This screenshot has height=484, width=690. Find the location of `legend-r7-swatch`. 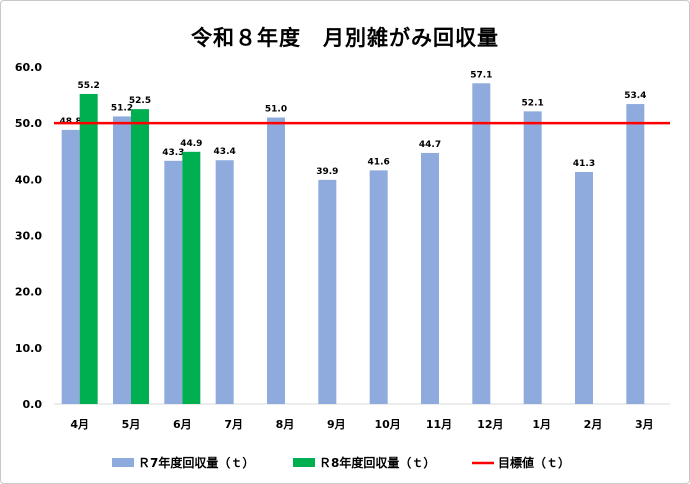

legend-r7-swatch is located at coordinates (123, 462).